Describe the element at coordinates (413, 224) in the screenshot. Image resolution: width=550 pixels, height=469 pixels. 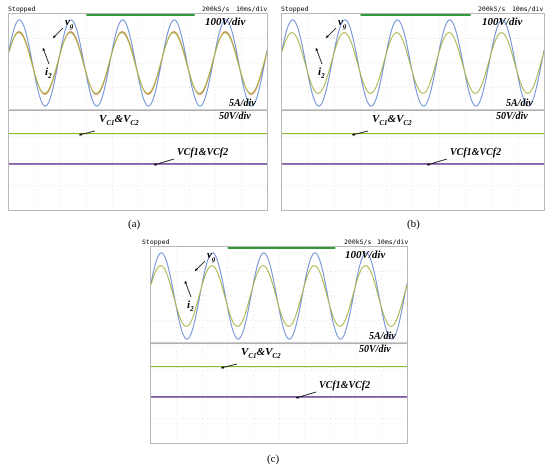
I see `figure-caption: (b)` at that location.